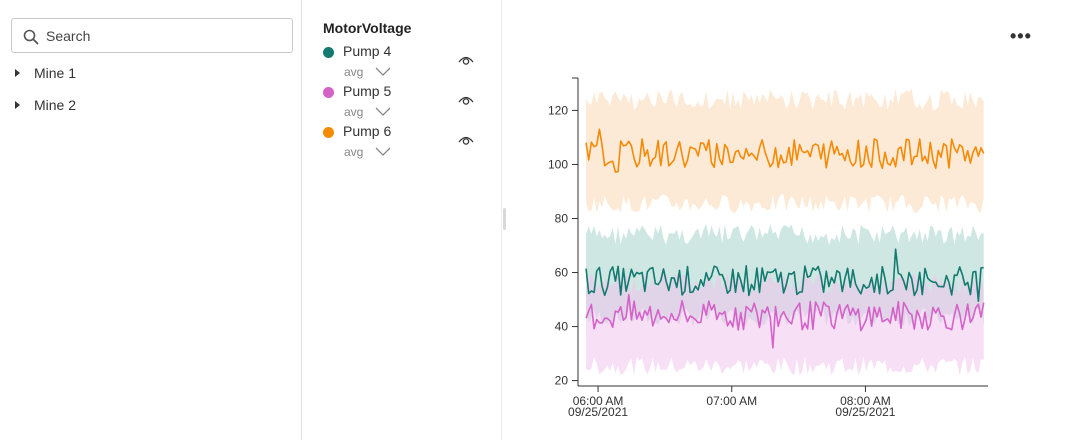 This screenshot has height=440, width=1070. Describe the element at coordinates (562, 381) in the screenshot. I see `y-tick-label: 20` at that location.